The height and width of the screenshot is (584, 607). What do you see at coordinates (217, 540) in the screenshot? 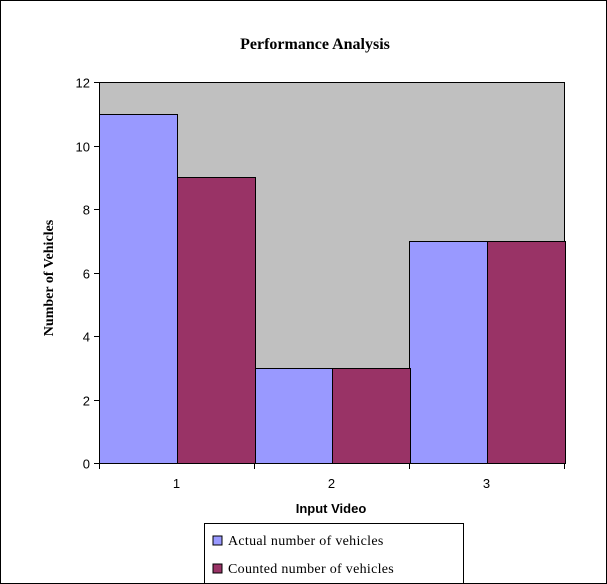
I see `legend-swatch-actual` at bounding box center [217, 540].